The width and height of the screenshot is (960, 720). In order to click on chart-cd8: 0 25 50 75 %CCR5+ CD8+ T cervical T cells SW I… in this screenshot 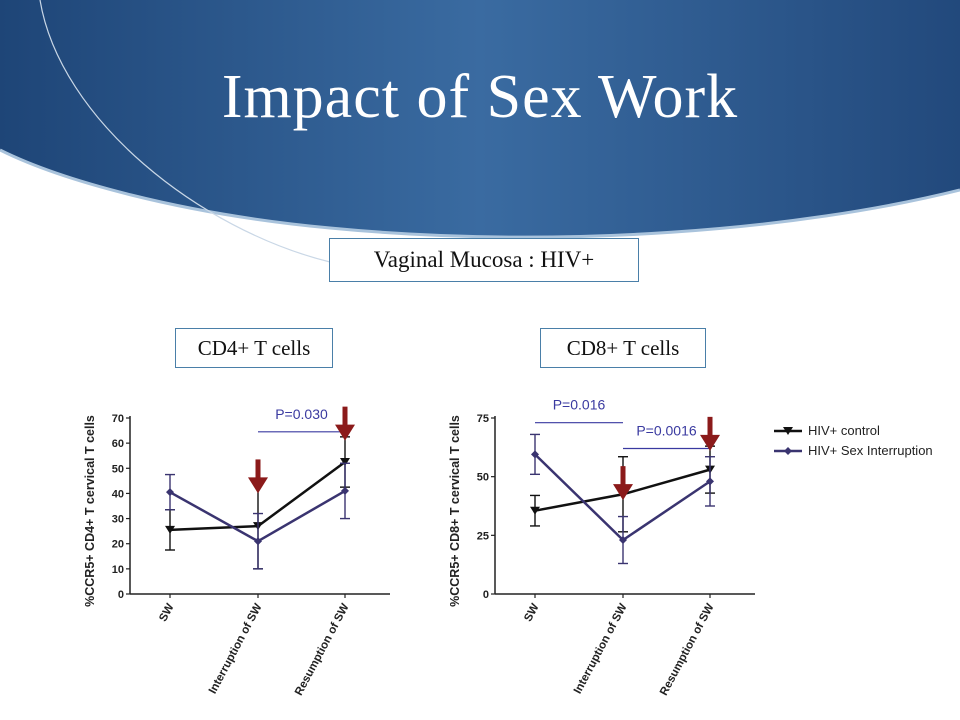, I will do `click(601, 547)`.